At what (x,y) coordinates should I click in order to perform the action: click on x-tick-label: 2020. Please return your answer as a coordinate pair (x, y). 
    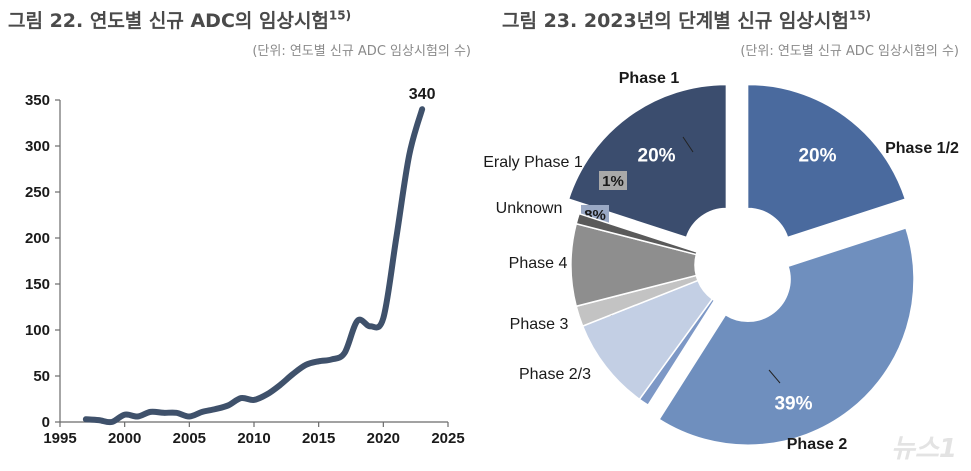
    Looking at the image, I should click on (383, 438).